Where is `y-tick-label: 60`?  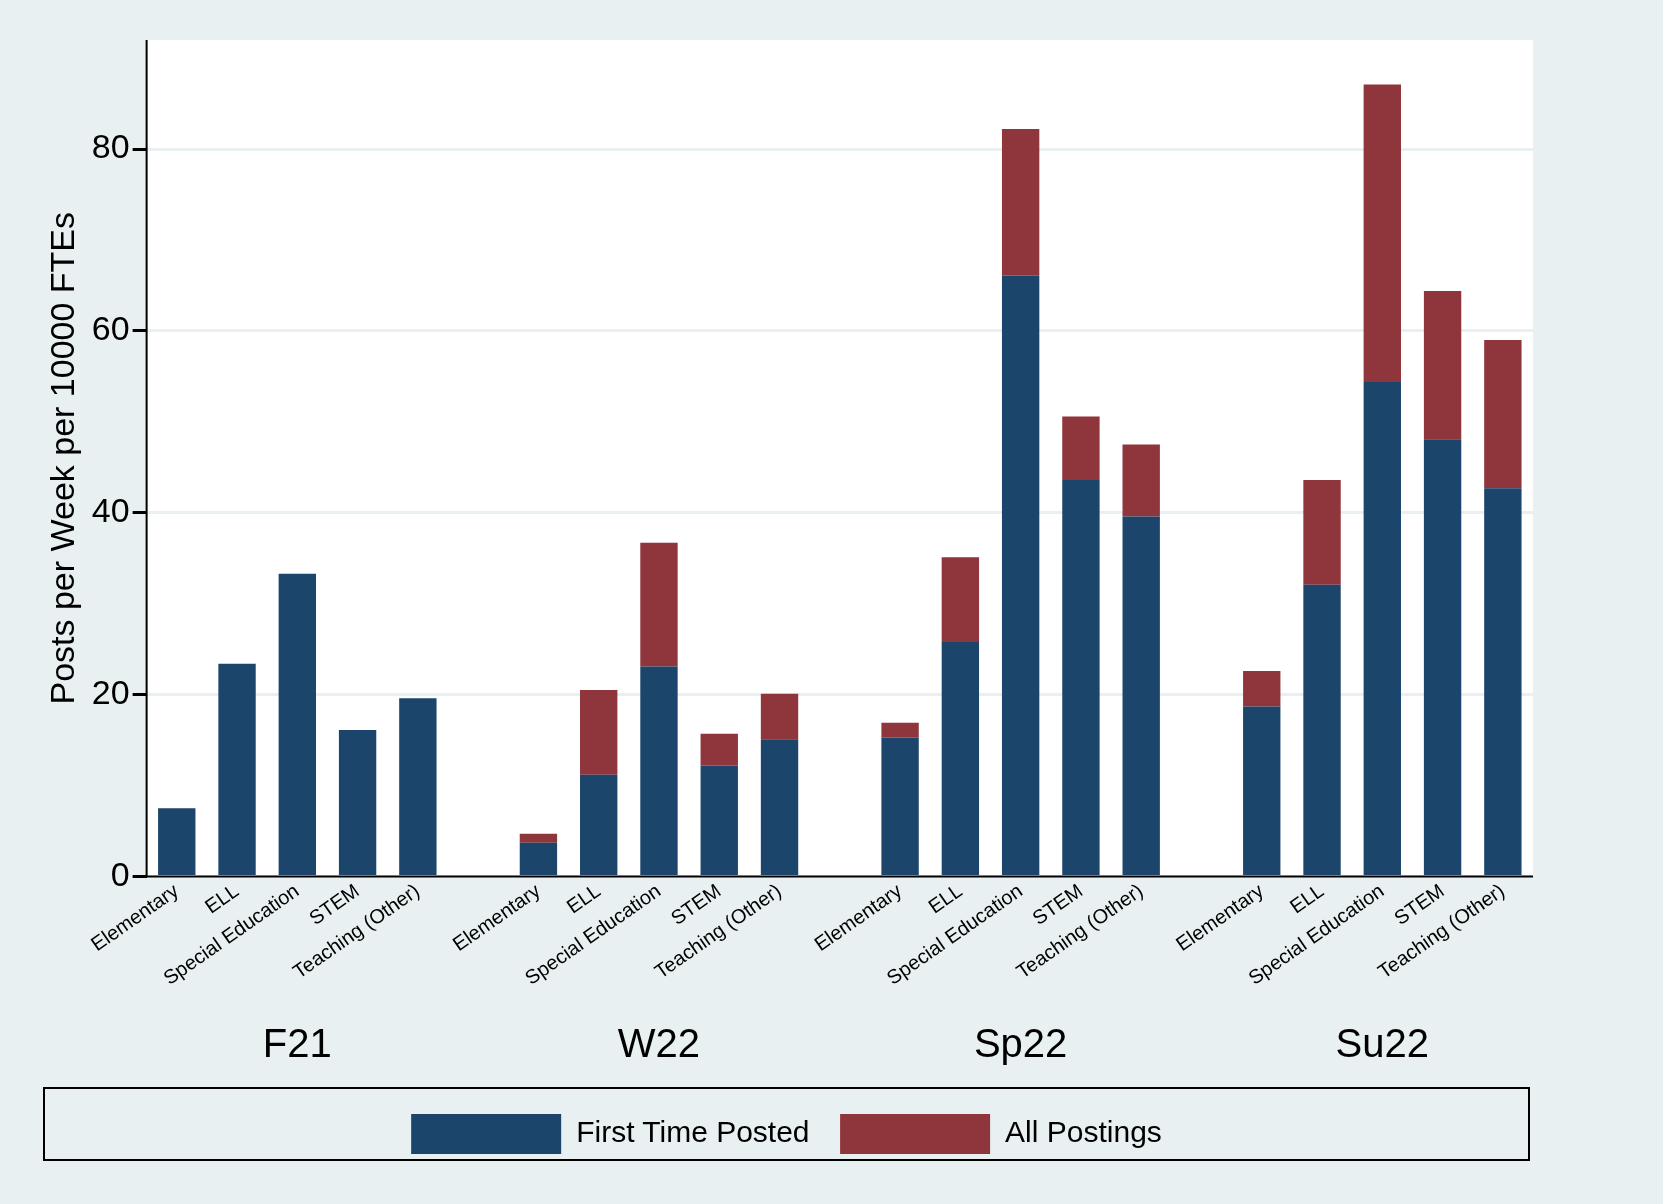 y-tick-label: 60 is located at coordinates (110, 328).